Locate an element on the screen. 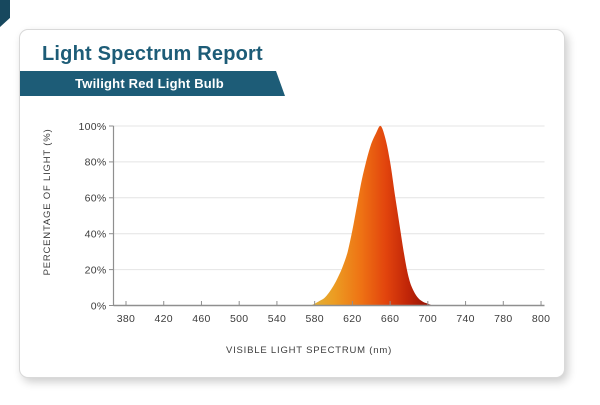 This screenshot has height=405, width=600. x-tick-label: 700 is located at coordinates (428, 319).